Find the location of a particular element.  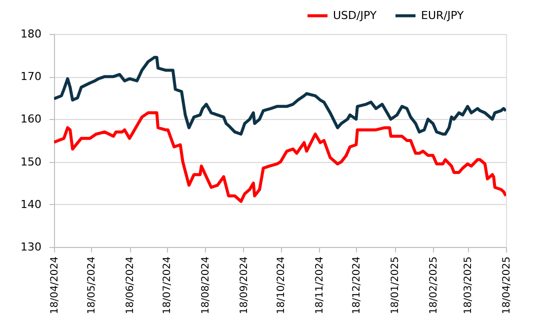

x-tick-label: 18/09/2024 is located at coordinates (244, 285).